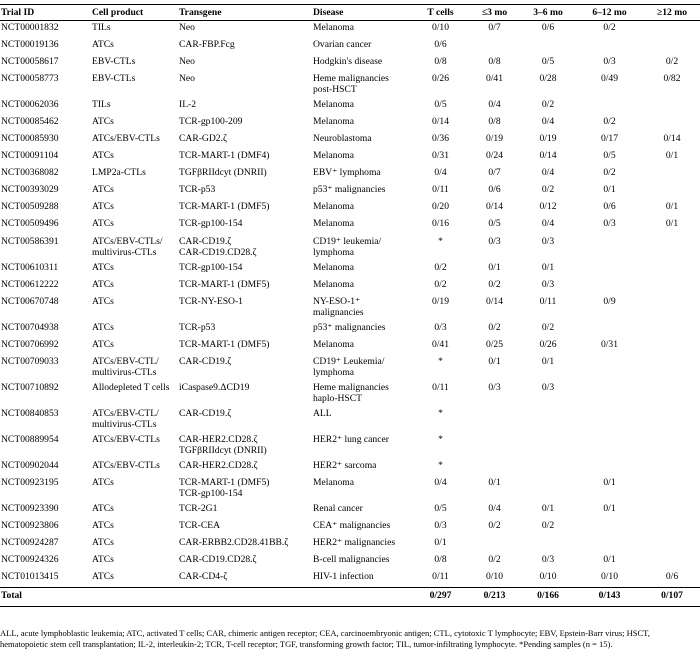 The image size is (700, 663). Describe the element at coordinates (494, 27) in the screenshot. I see `cell-line: 0/7` at that location.